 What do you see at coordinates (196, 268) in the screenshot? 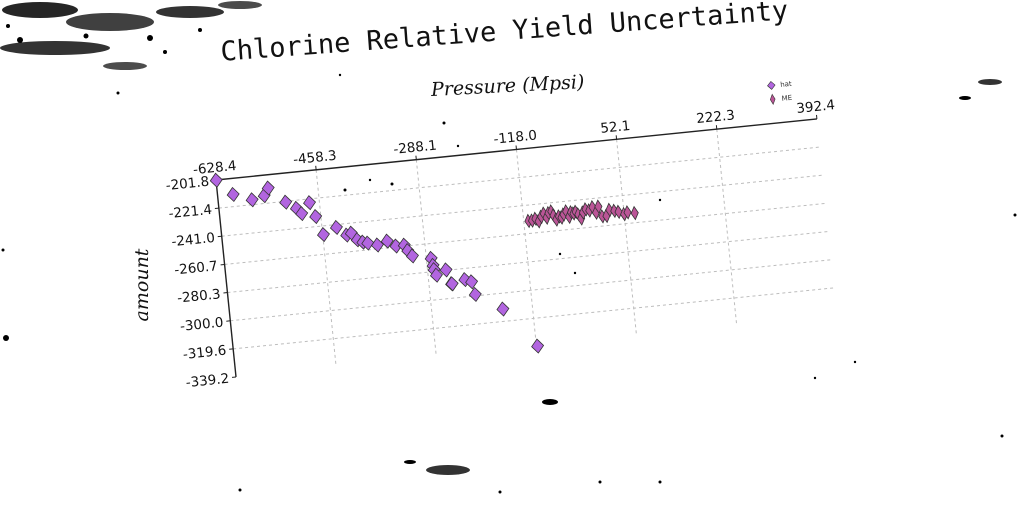
I see `y-tick-label: -260.7` at bounding box center [196, 268].